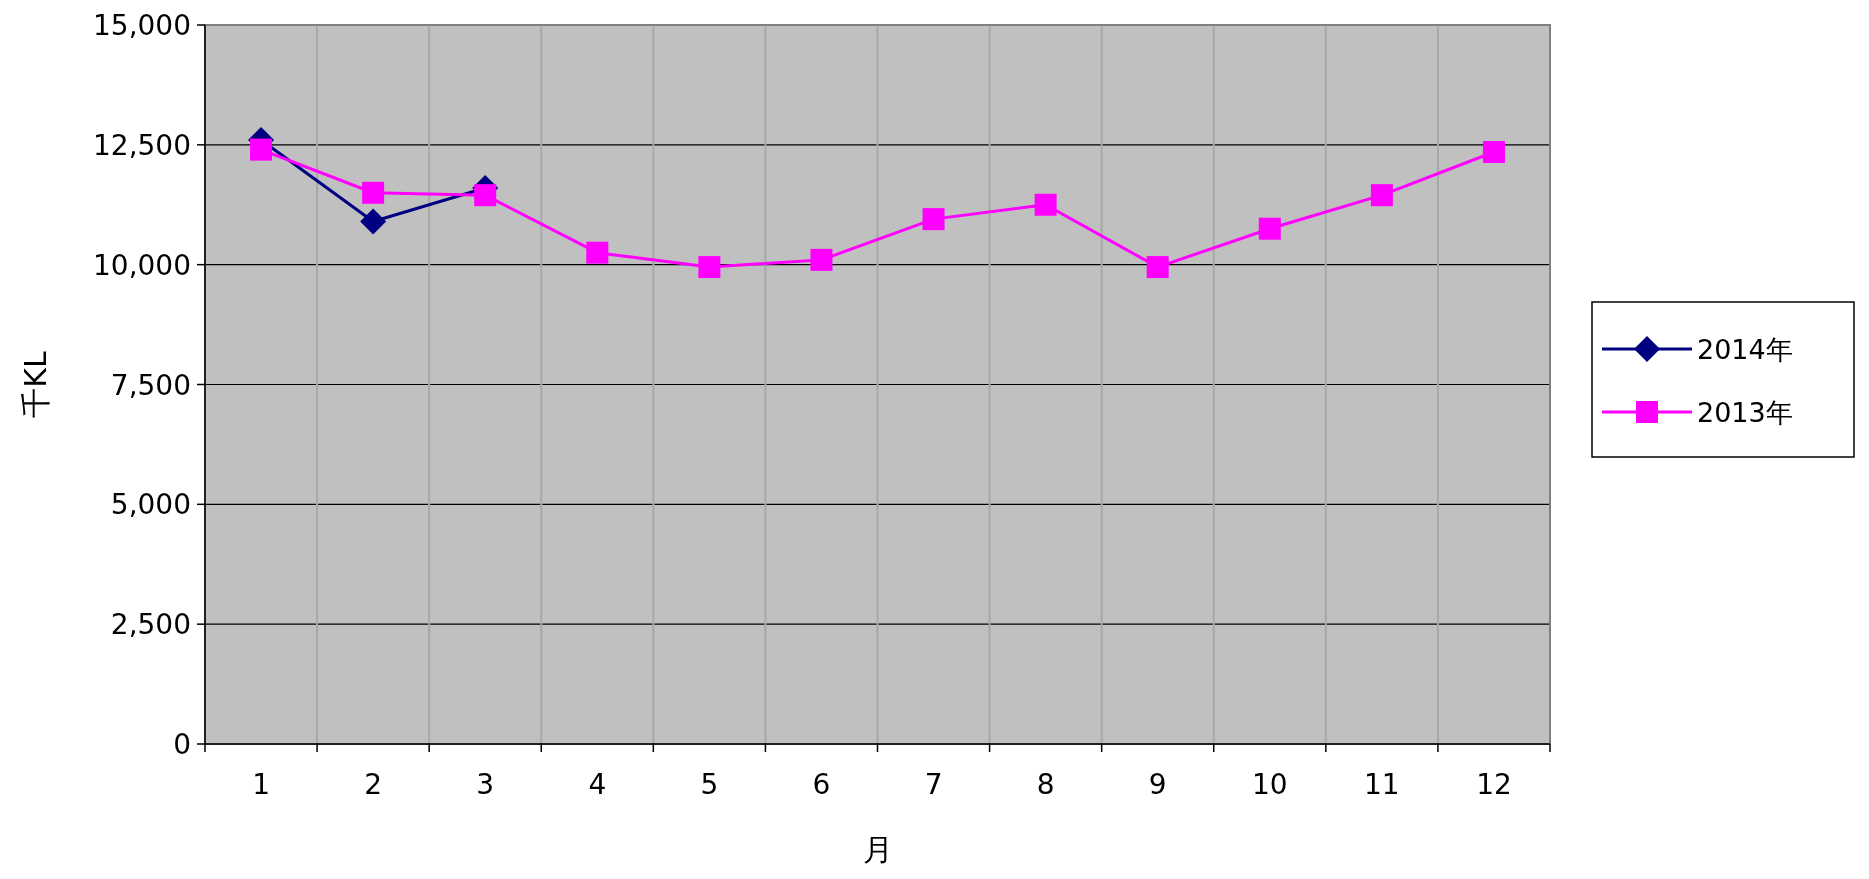  What do you see at coordinates (142, 145) in the screenshot?
I see `y-tick-label: 12,500` at bounding box center [142, 145].